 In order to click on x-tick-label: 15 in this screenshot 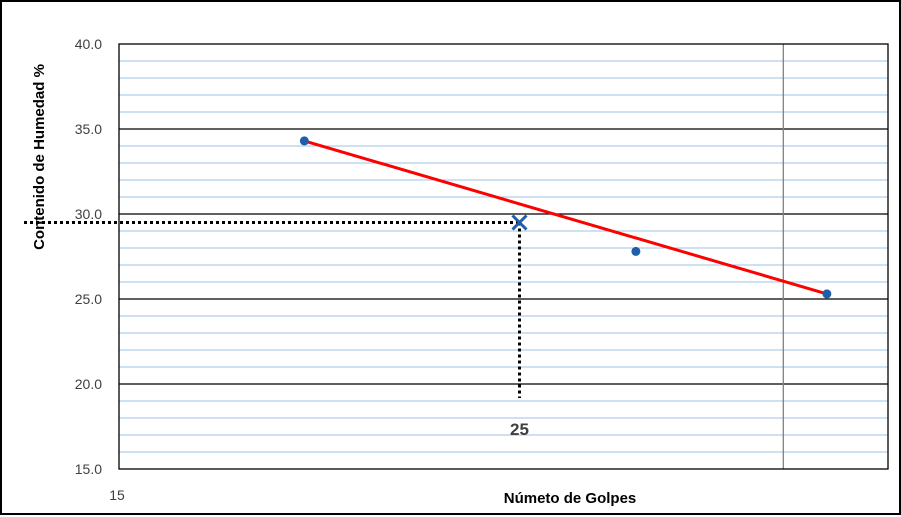, I will do `click(117, 495)`.